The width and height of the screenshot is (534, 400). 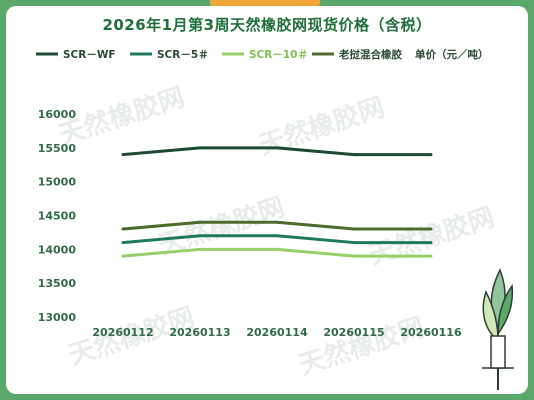 What do you see at coordinates (183, 55) in the screenshot?
I see `legend-label: SCR－5＃` at bounding box center [183, 55].